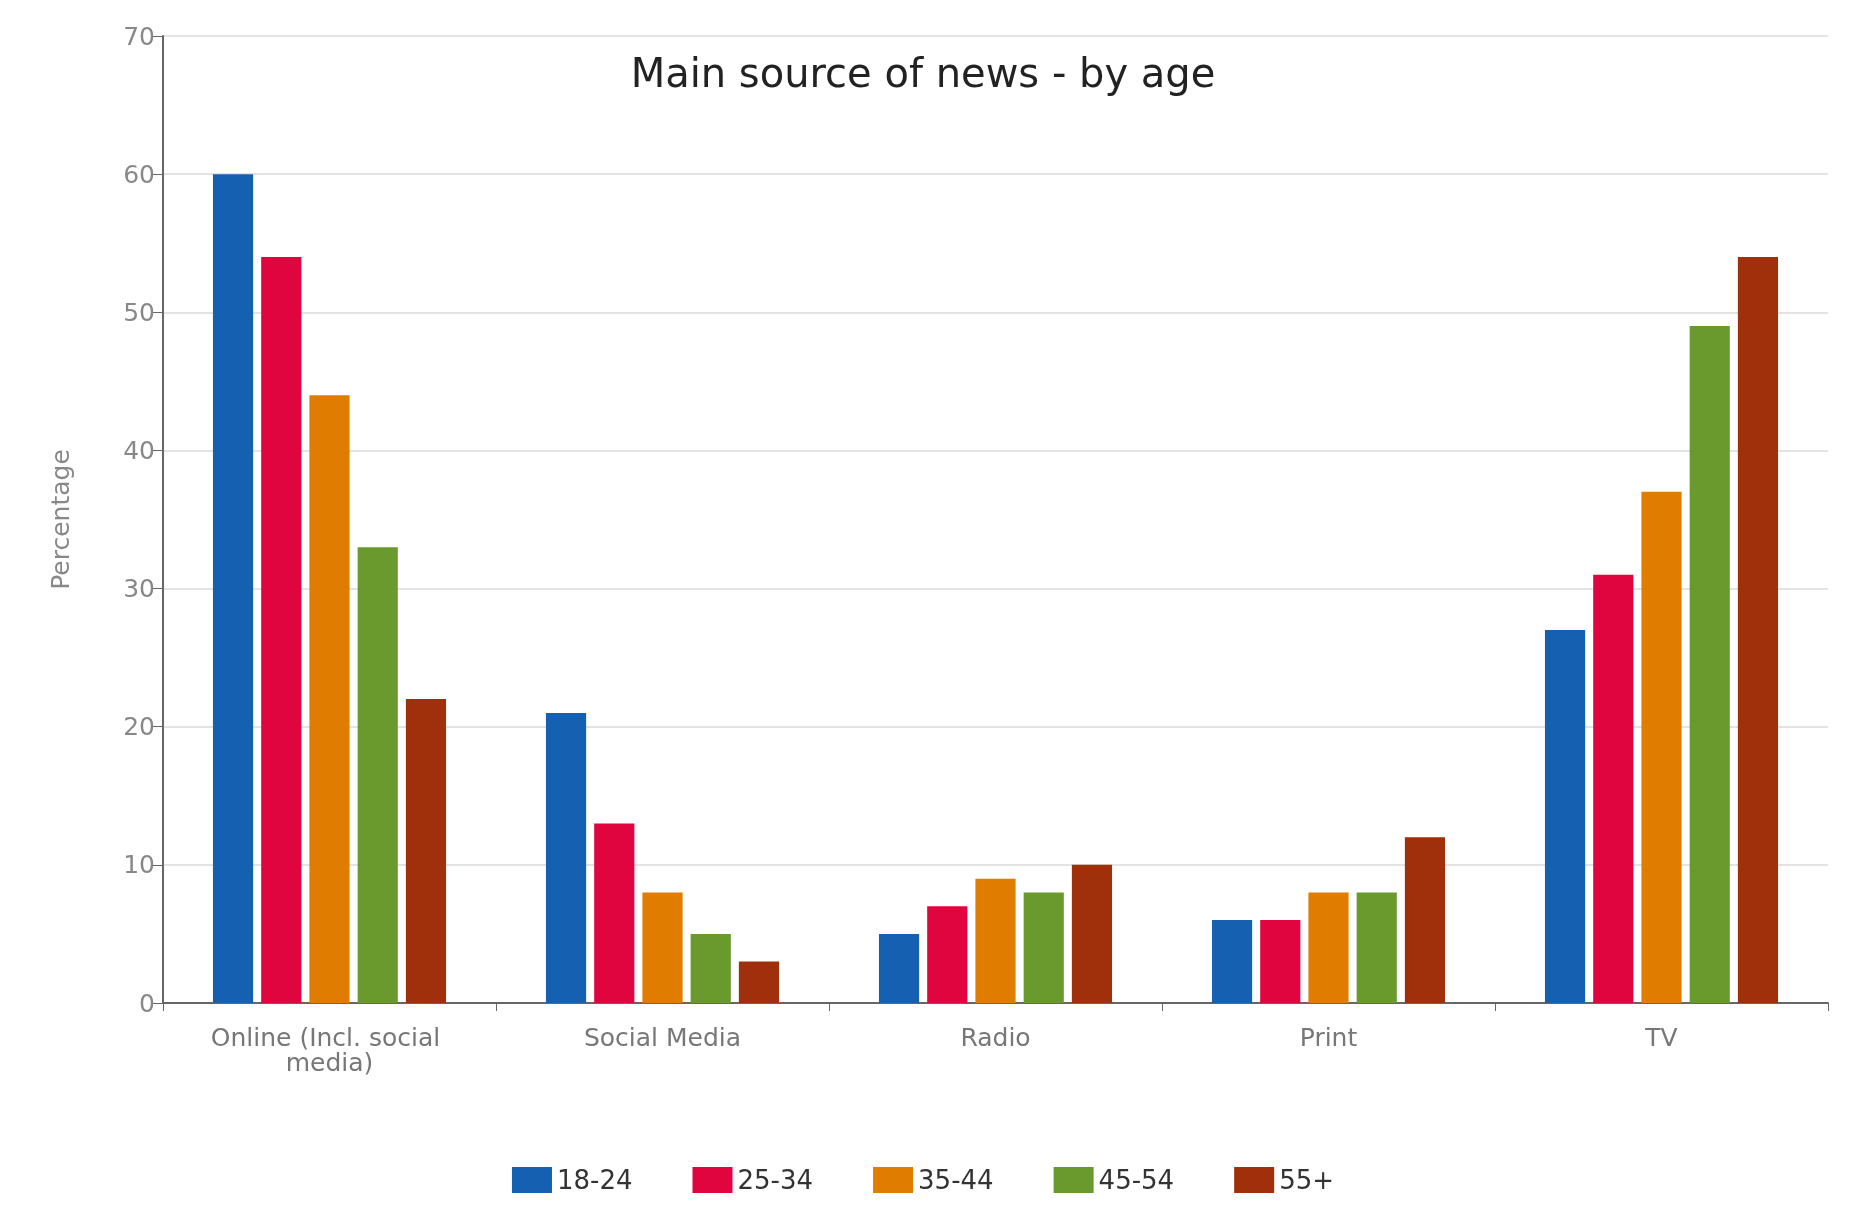 The height and width of the screenshot is (1213, 1849). Describe the element at coordinates (1136, 1180) in the screenshot. I see `legend-label: 45-54` at that location.